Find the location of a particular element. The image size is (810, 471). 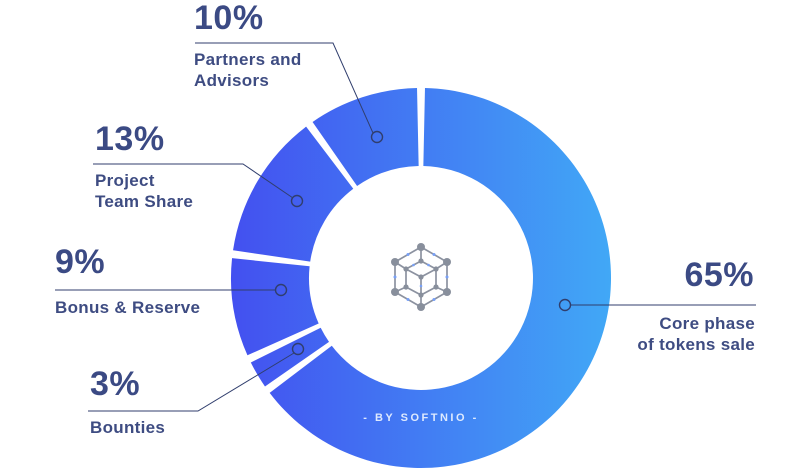

marker-dot-partners-and-advisors is located at coordinates (377, 137).